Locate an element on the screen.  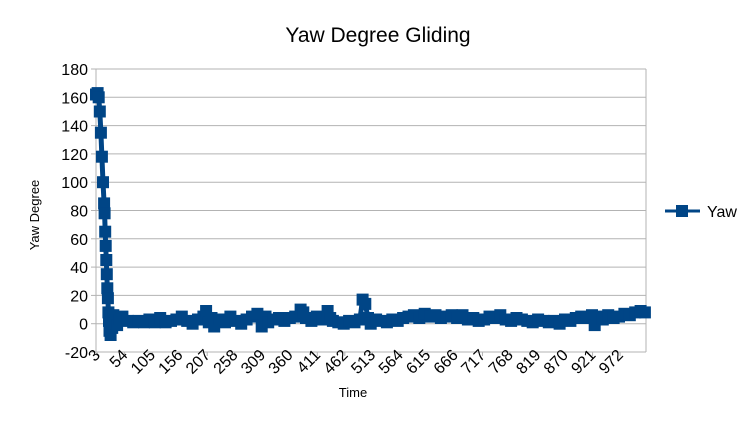
y-tick-label: 20 is located at coordinates (79, 296).